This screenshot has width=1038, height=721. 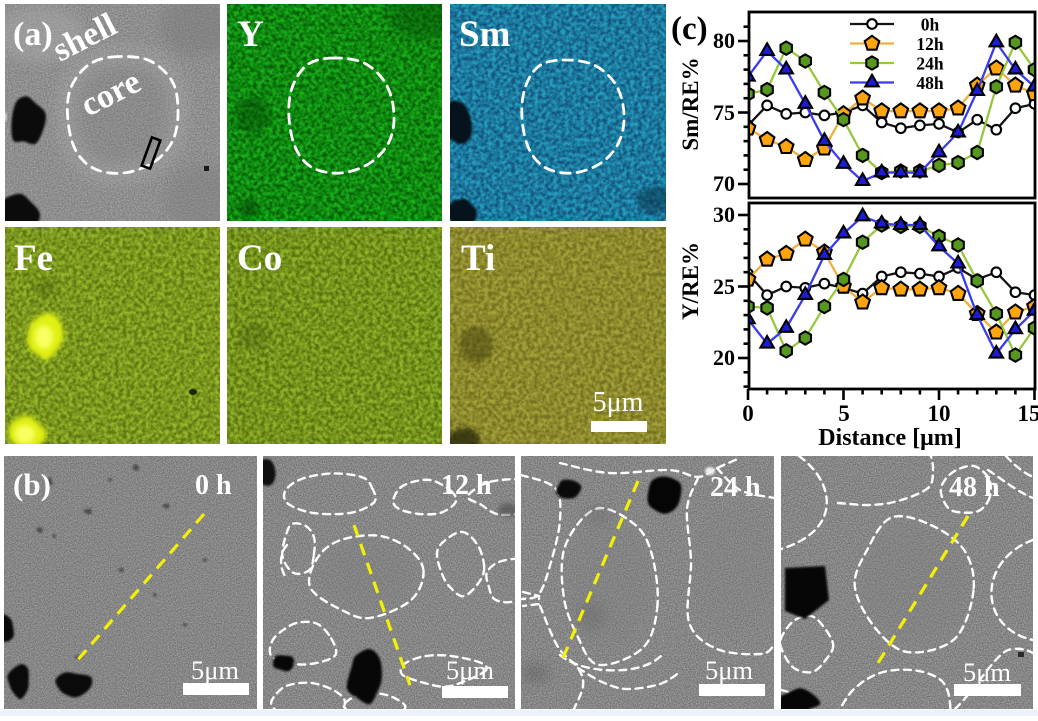 What do you see at coordinates (250, 34) in the screenshot?
I see `svg-text: Y` at bounding box center [250, 34].